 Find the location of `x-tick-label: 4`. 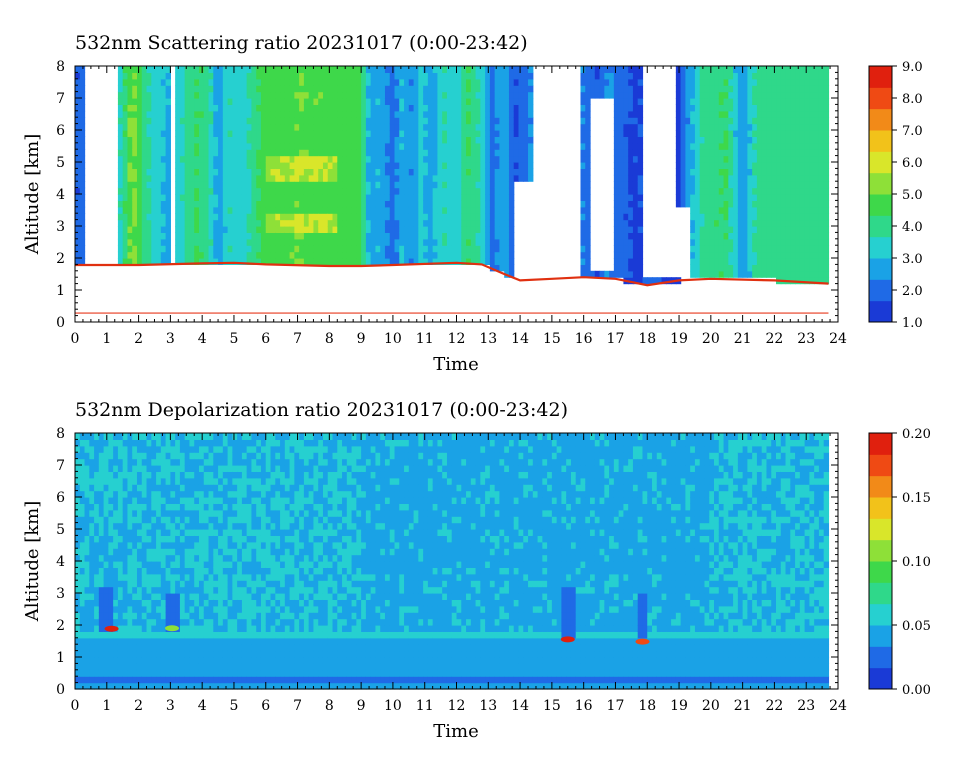

x-tick-label: 4 is located at coordinates (202, 339).